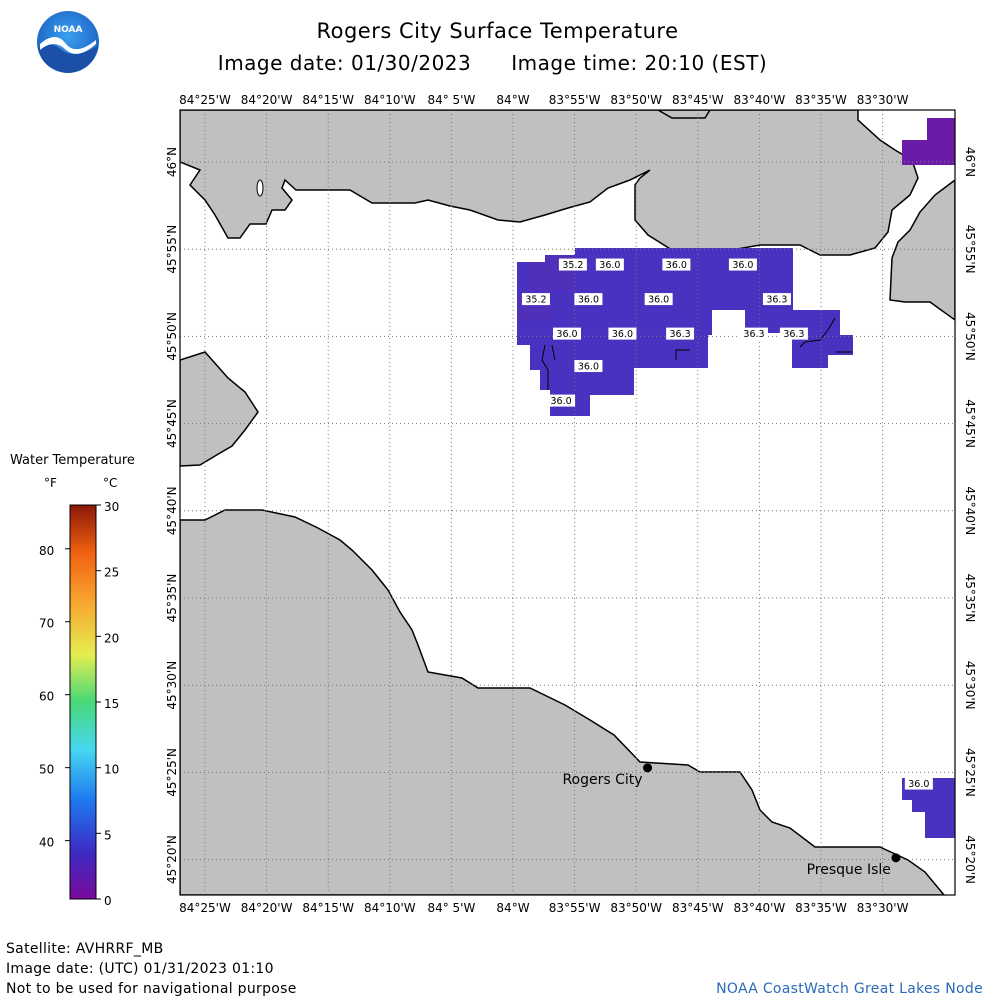  Describe the element at coordinates (172, 772) in the screenshot. I see `latitude-label: 45°25'N` at that location.